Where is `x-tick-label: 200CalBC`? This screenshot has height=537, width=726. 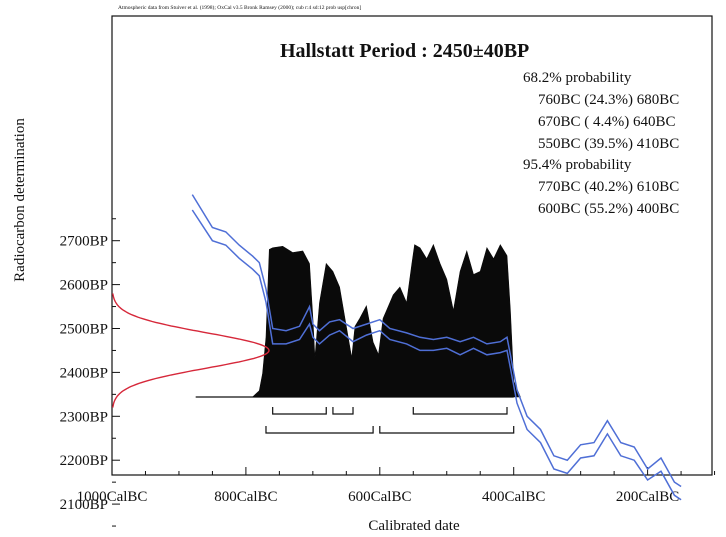 x-tick-label: 200CalBC is located at coordinates (647, 497).